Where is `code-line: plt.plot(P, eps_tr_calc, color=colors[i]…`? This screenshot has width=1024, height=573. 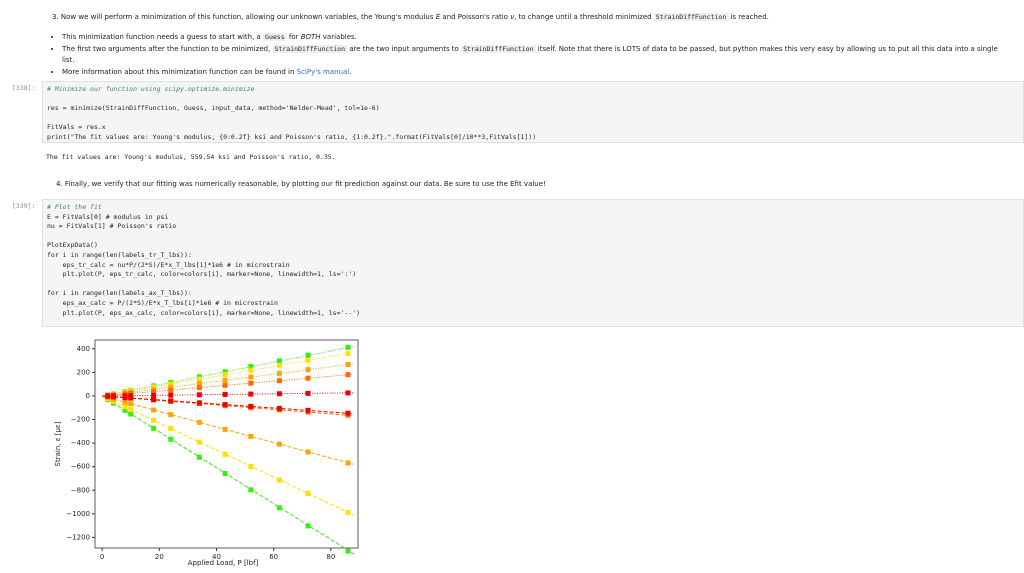 code-line: plt.plot(P, eps_tr_calc, color=colors[i]… is located at coordinates (202, 274).